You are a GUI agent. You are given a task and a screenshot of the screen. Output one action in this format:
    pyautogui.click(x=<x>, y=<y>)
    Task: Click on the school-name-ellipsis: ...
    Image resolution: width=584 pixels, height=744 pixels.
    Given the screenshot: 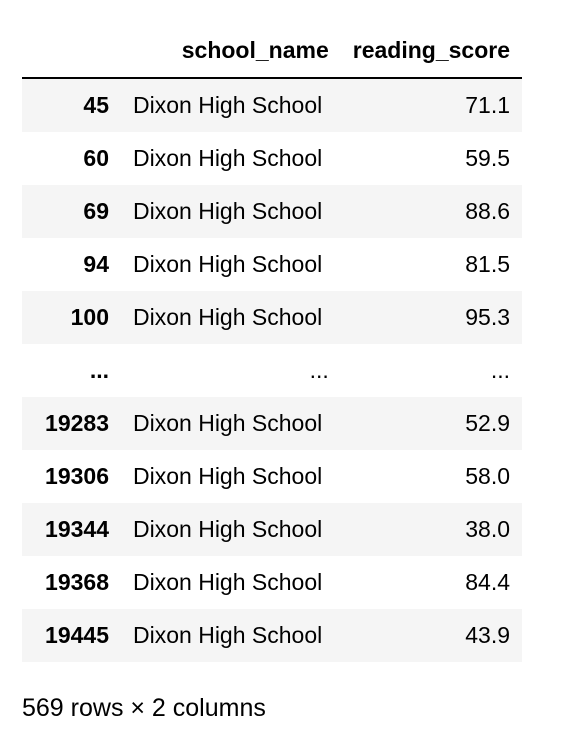 What is the action you would take?
    pyautogui.click(x=319, y=370)
    